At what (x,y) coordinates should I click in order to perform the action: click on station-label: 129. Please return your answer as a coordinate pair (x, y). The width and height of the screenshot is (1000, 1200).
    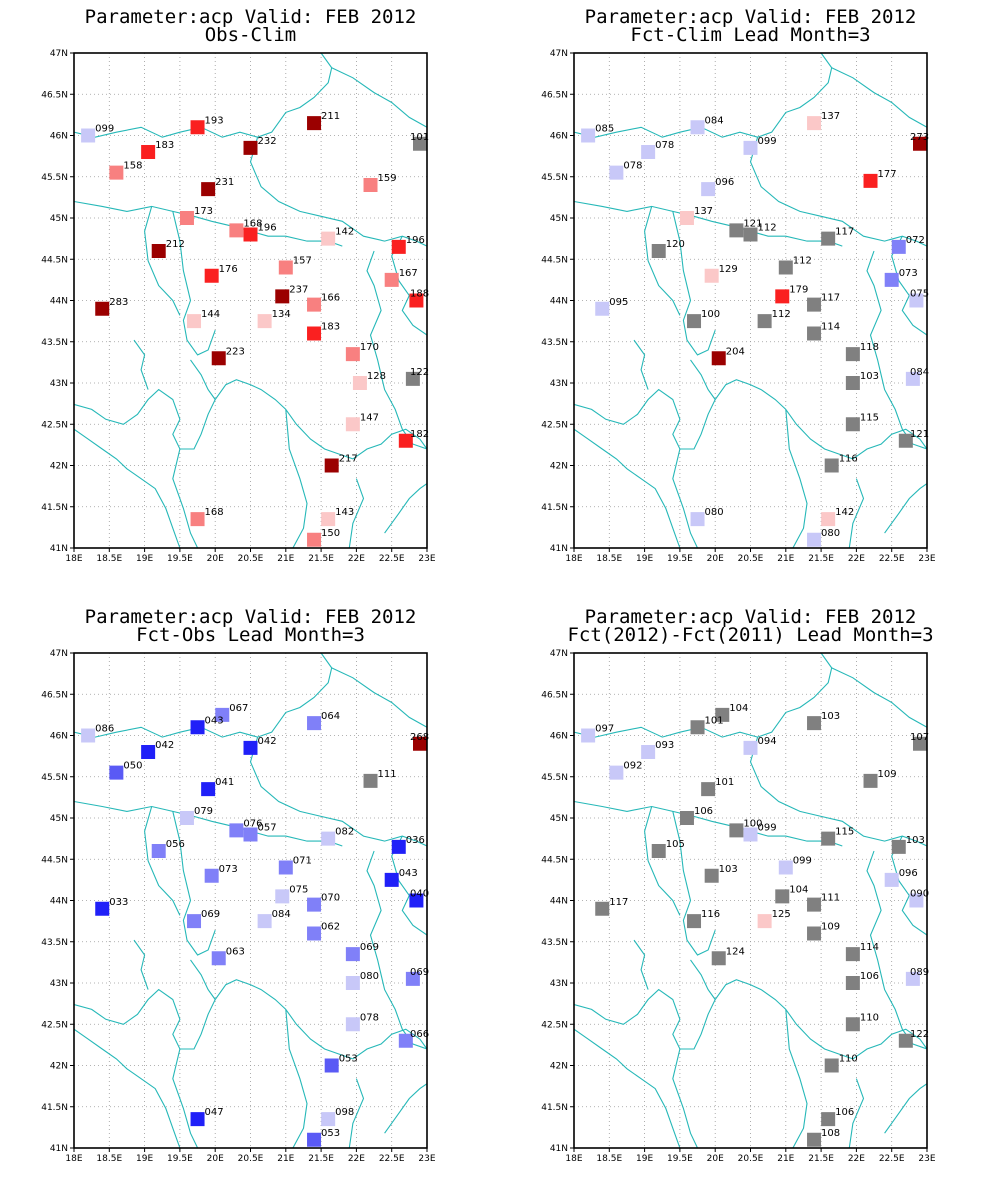
    Looking at the image, I should click on (728, 269).